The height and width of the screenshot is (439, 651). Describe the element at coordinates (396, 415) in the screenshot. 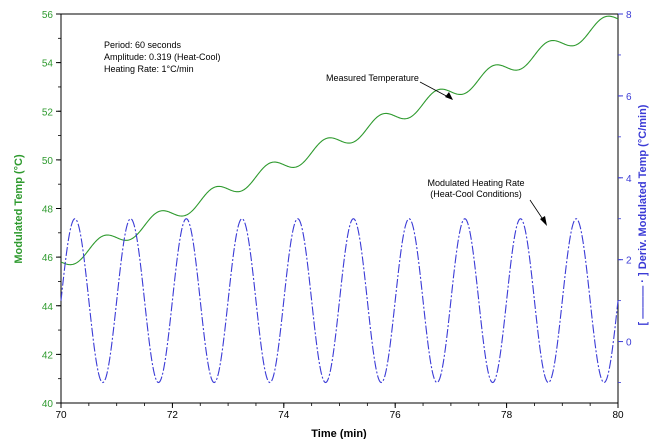

I see `x-tick-label: 76` at that location.